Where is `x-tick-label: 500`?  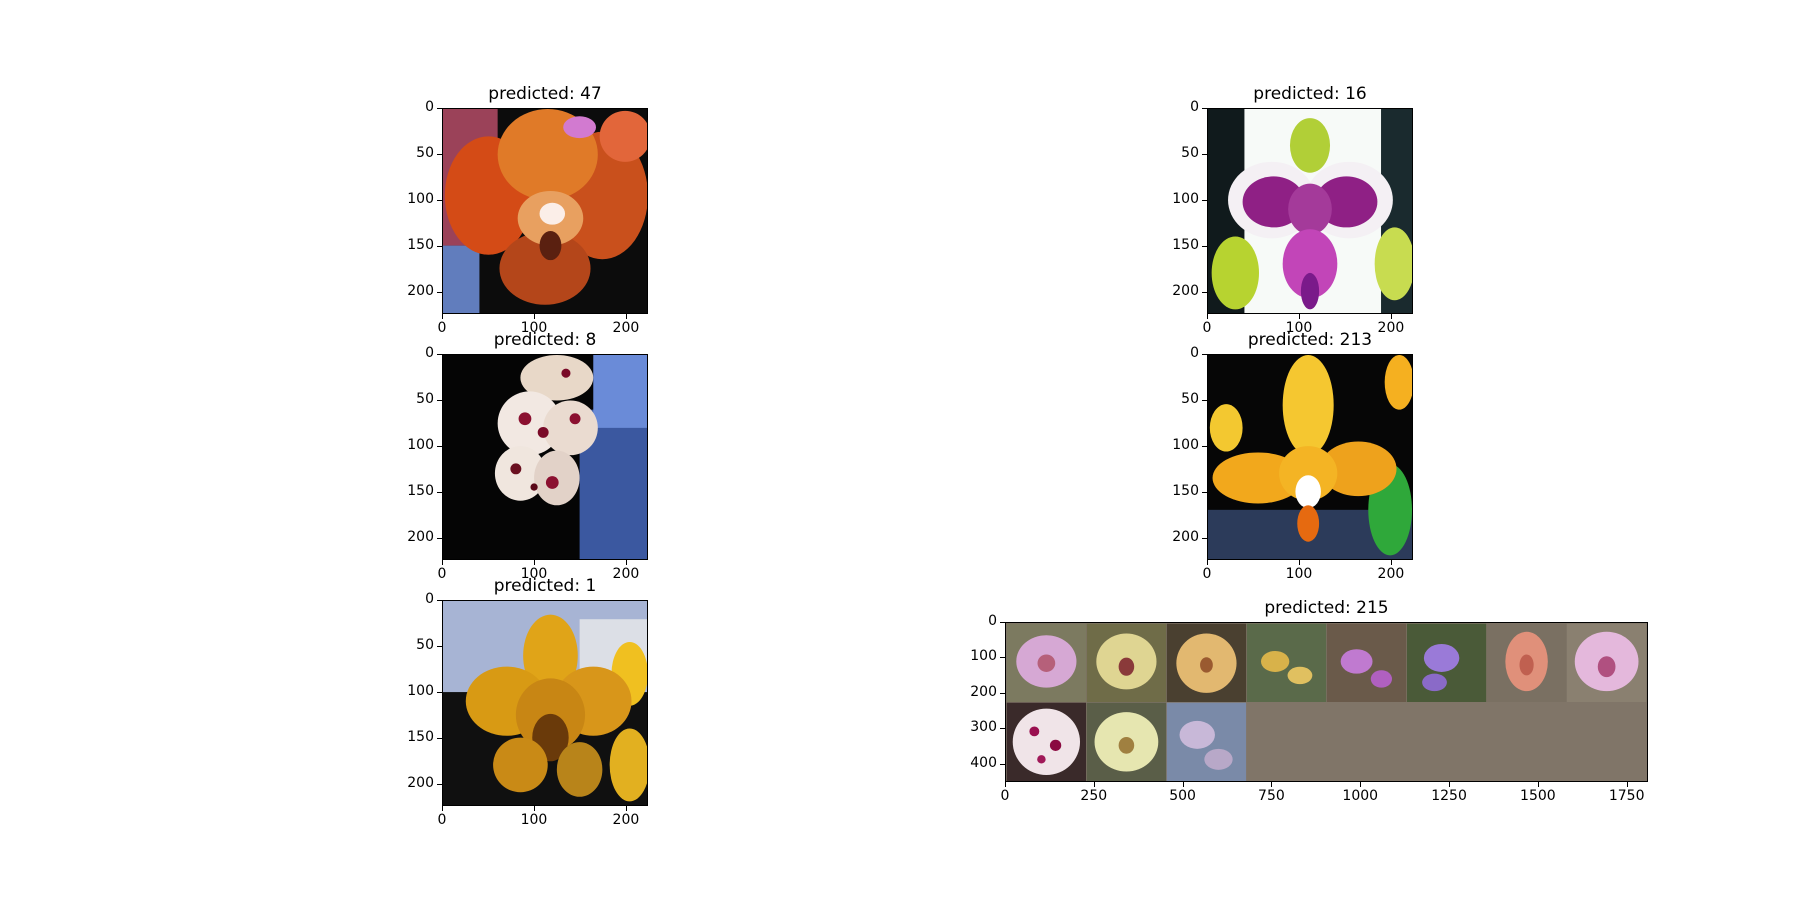
x-tick-label: 500 is located at coordinates (1182, 796).